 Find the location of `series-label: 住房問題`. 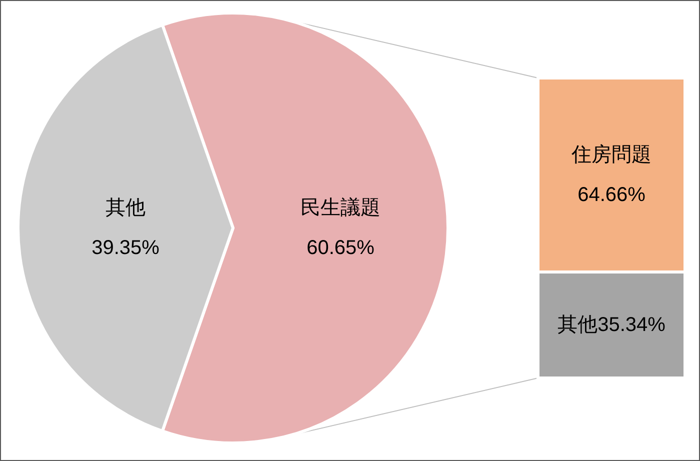

series-label: 住房問題 is located at coordinates (611, 155).